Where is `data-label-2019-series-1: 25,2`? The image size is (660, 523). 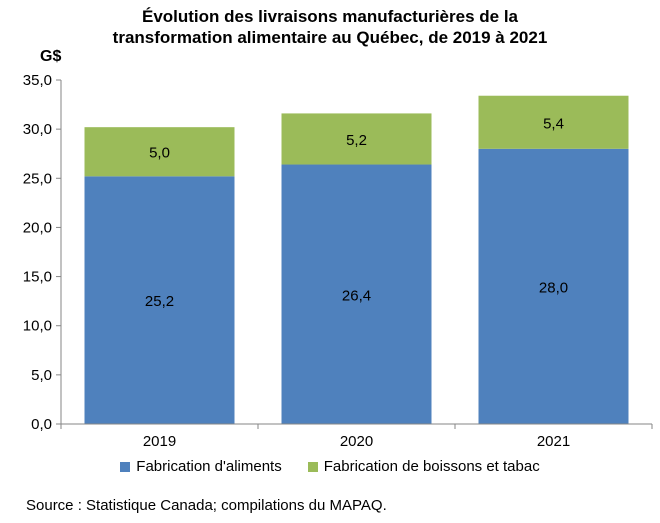 data-label-2019-series-1: 25,2 is located at coordinates (159, 301).